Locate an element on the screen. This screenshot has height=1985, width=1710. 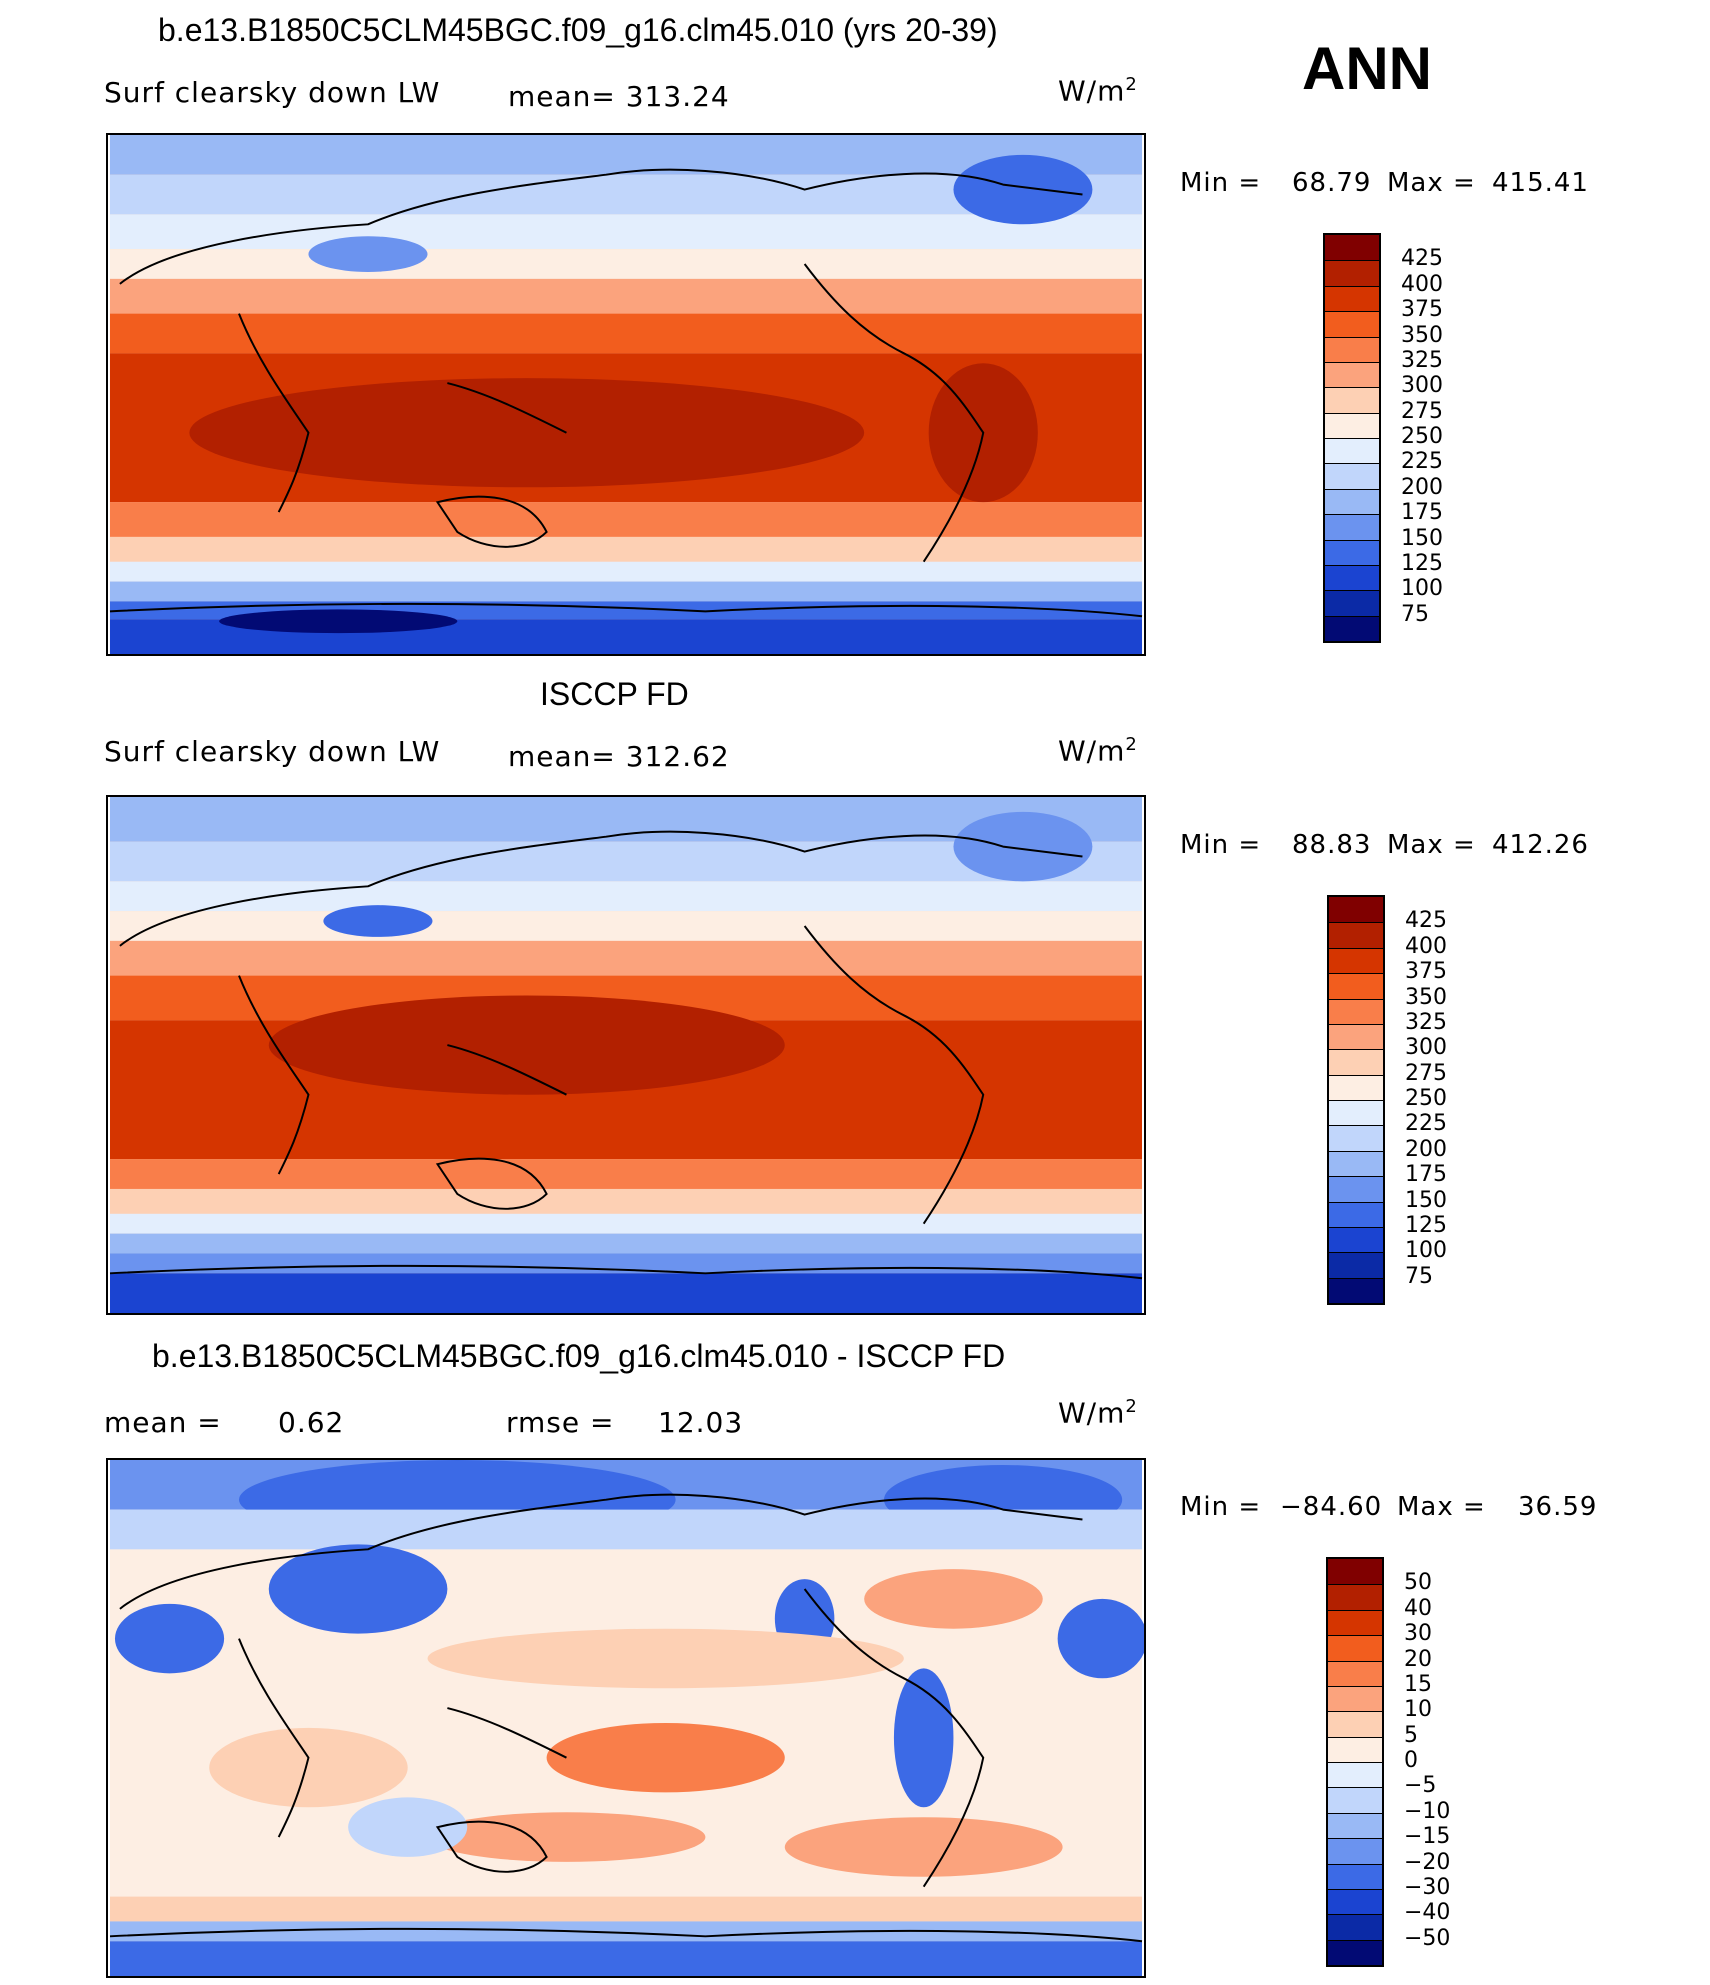
panel3-min-label: Min = is located at coordinates (1221, 1507).